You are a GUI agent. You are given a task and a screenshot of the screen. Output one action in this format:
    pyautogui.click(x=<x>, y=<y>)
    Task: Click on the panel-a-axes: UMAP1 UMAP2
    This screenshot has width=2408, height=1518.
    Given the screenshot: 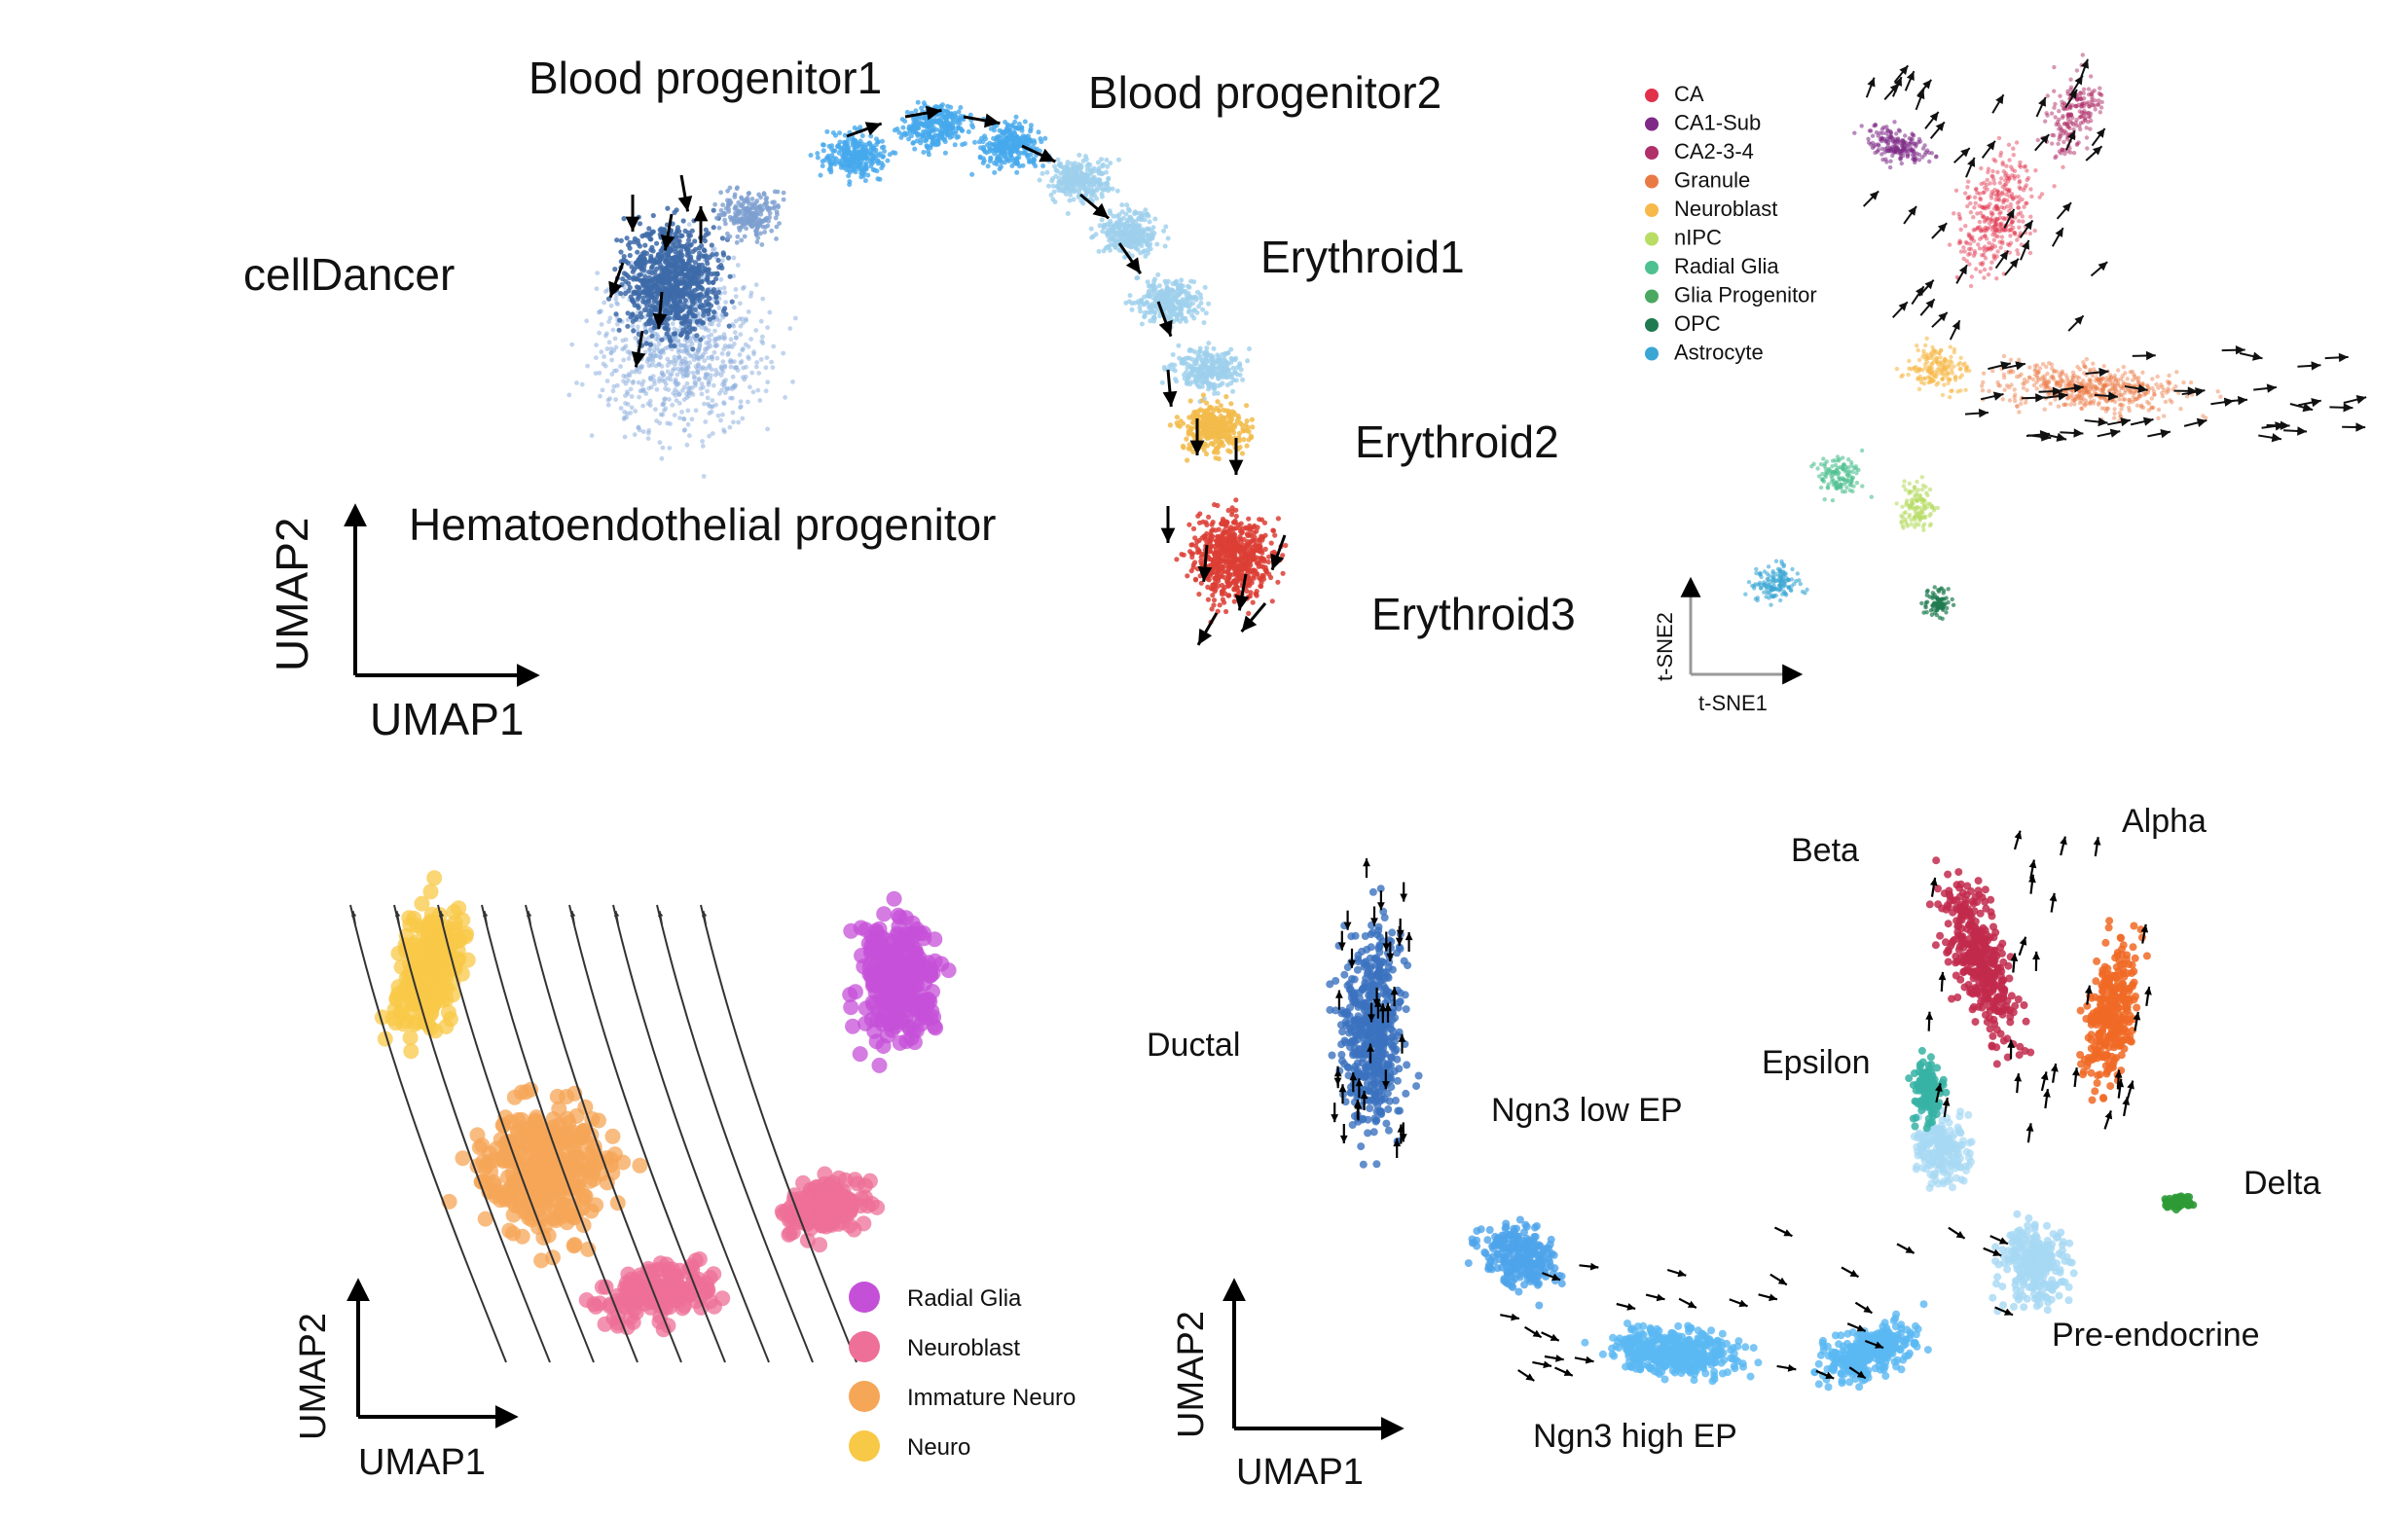 What is the action you would take?
    pyautogui.click(x=403, y=623)
    